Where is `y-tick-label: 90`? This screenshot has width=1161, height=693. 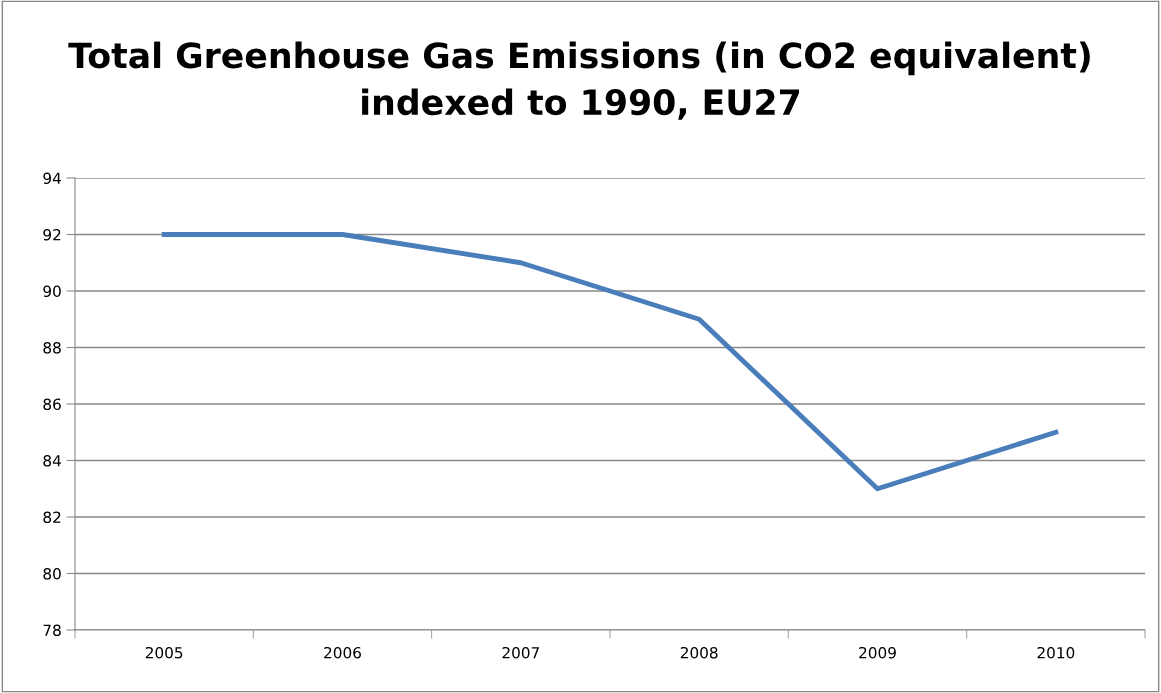 y-tick-label: 90 is located at coordinates (52, 291).